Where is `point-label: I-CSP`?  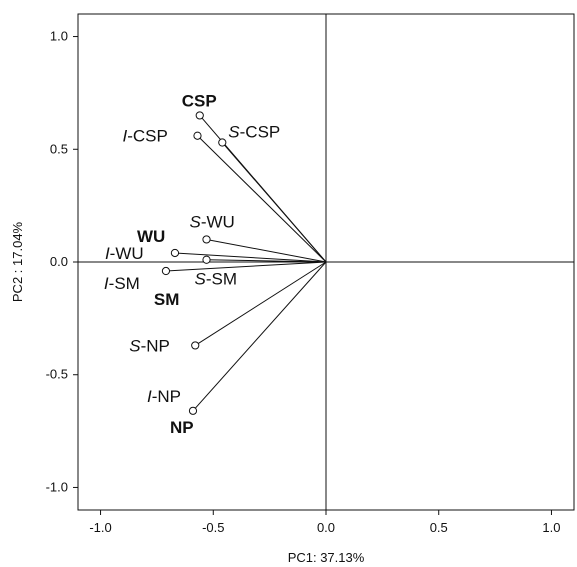
point-label: I-CSP is located at coordinates (144, 136).